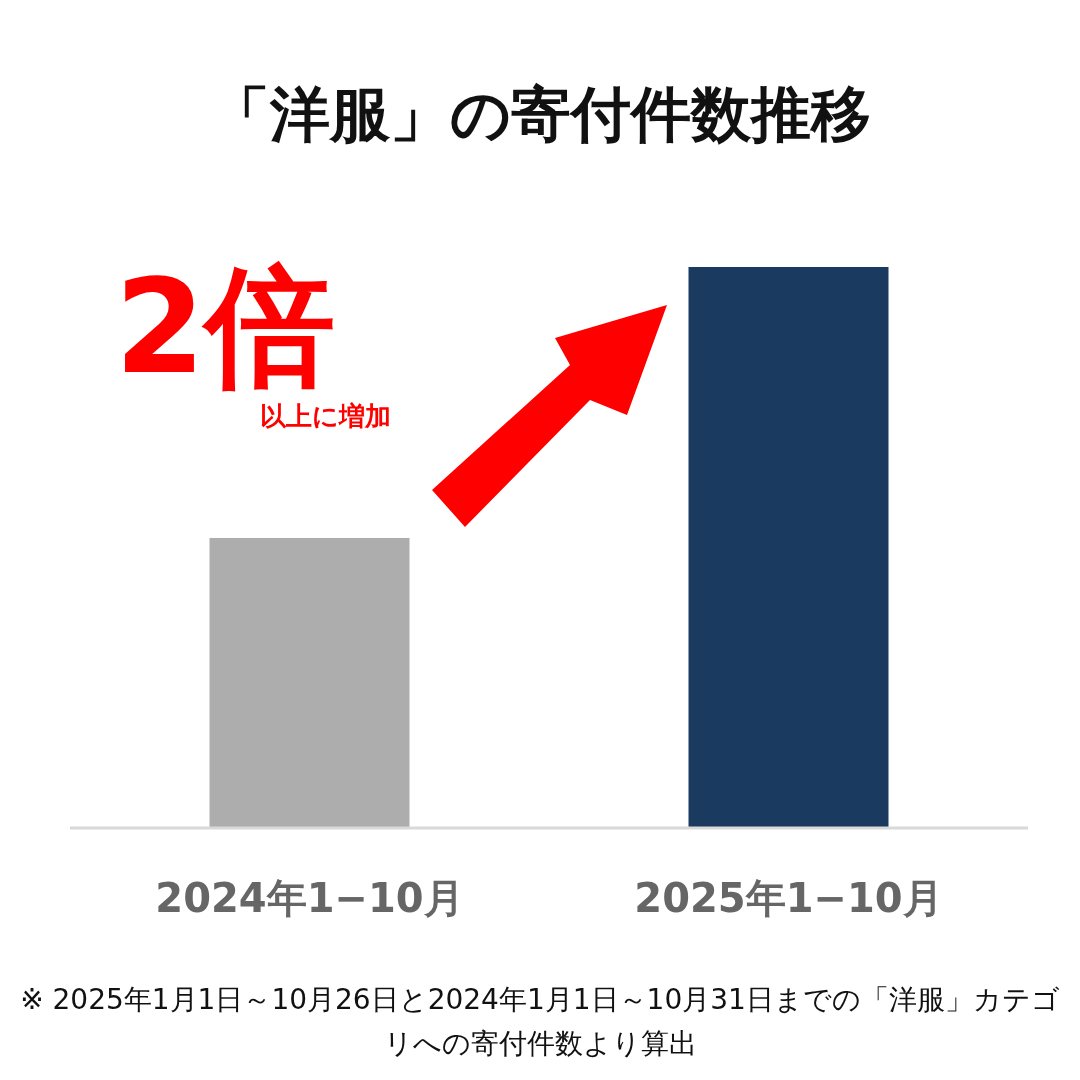 The height and width of the screenshot is (1080, 1080). What do you see at coordinates (540, 1022) in the screenshot?
I see `text: ※ 2025年1月1日～10月26日と2024年1月1日～10月31日までの「洋服」カテゴリへの寄付件数より算出` at bounding box center [540, 1022].